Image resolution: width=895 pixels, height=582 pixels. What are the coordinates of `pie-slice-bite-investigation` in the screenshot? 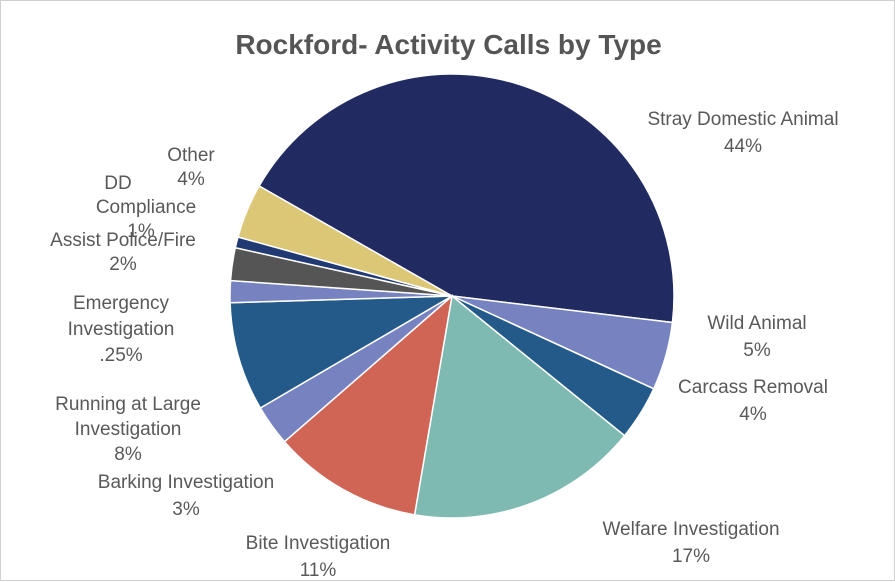 It's located at (368, 405).